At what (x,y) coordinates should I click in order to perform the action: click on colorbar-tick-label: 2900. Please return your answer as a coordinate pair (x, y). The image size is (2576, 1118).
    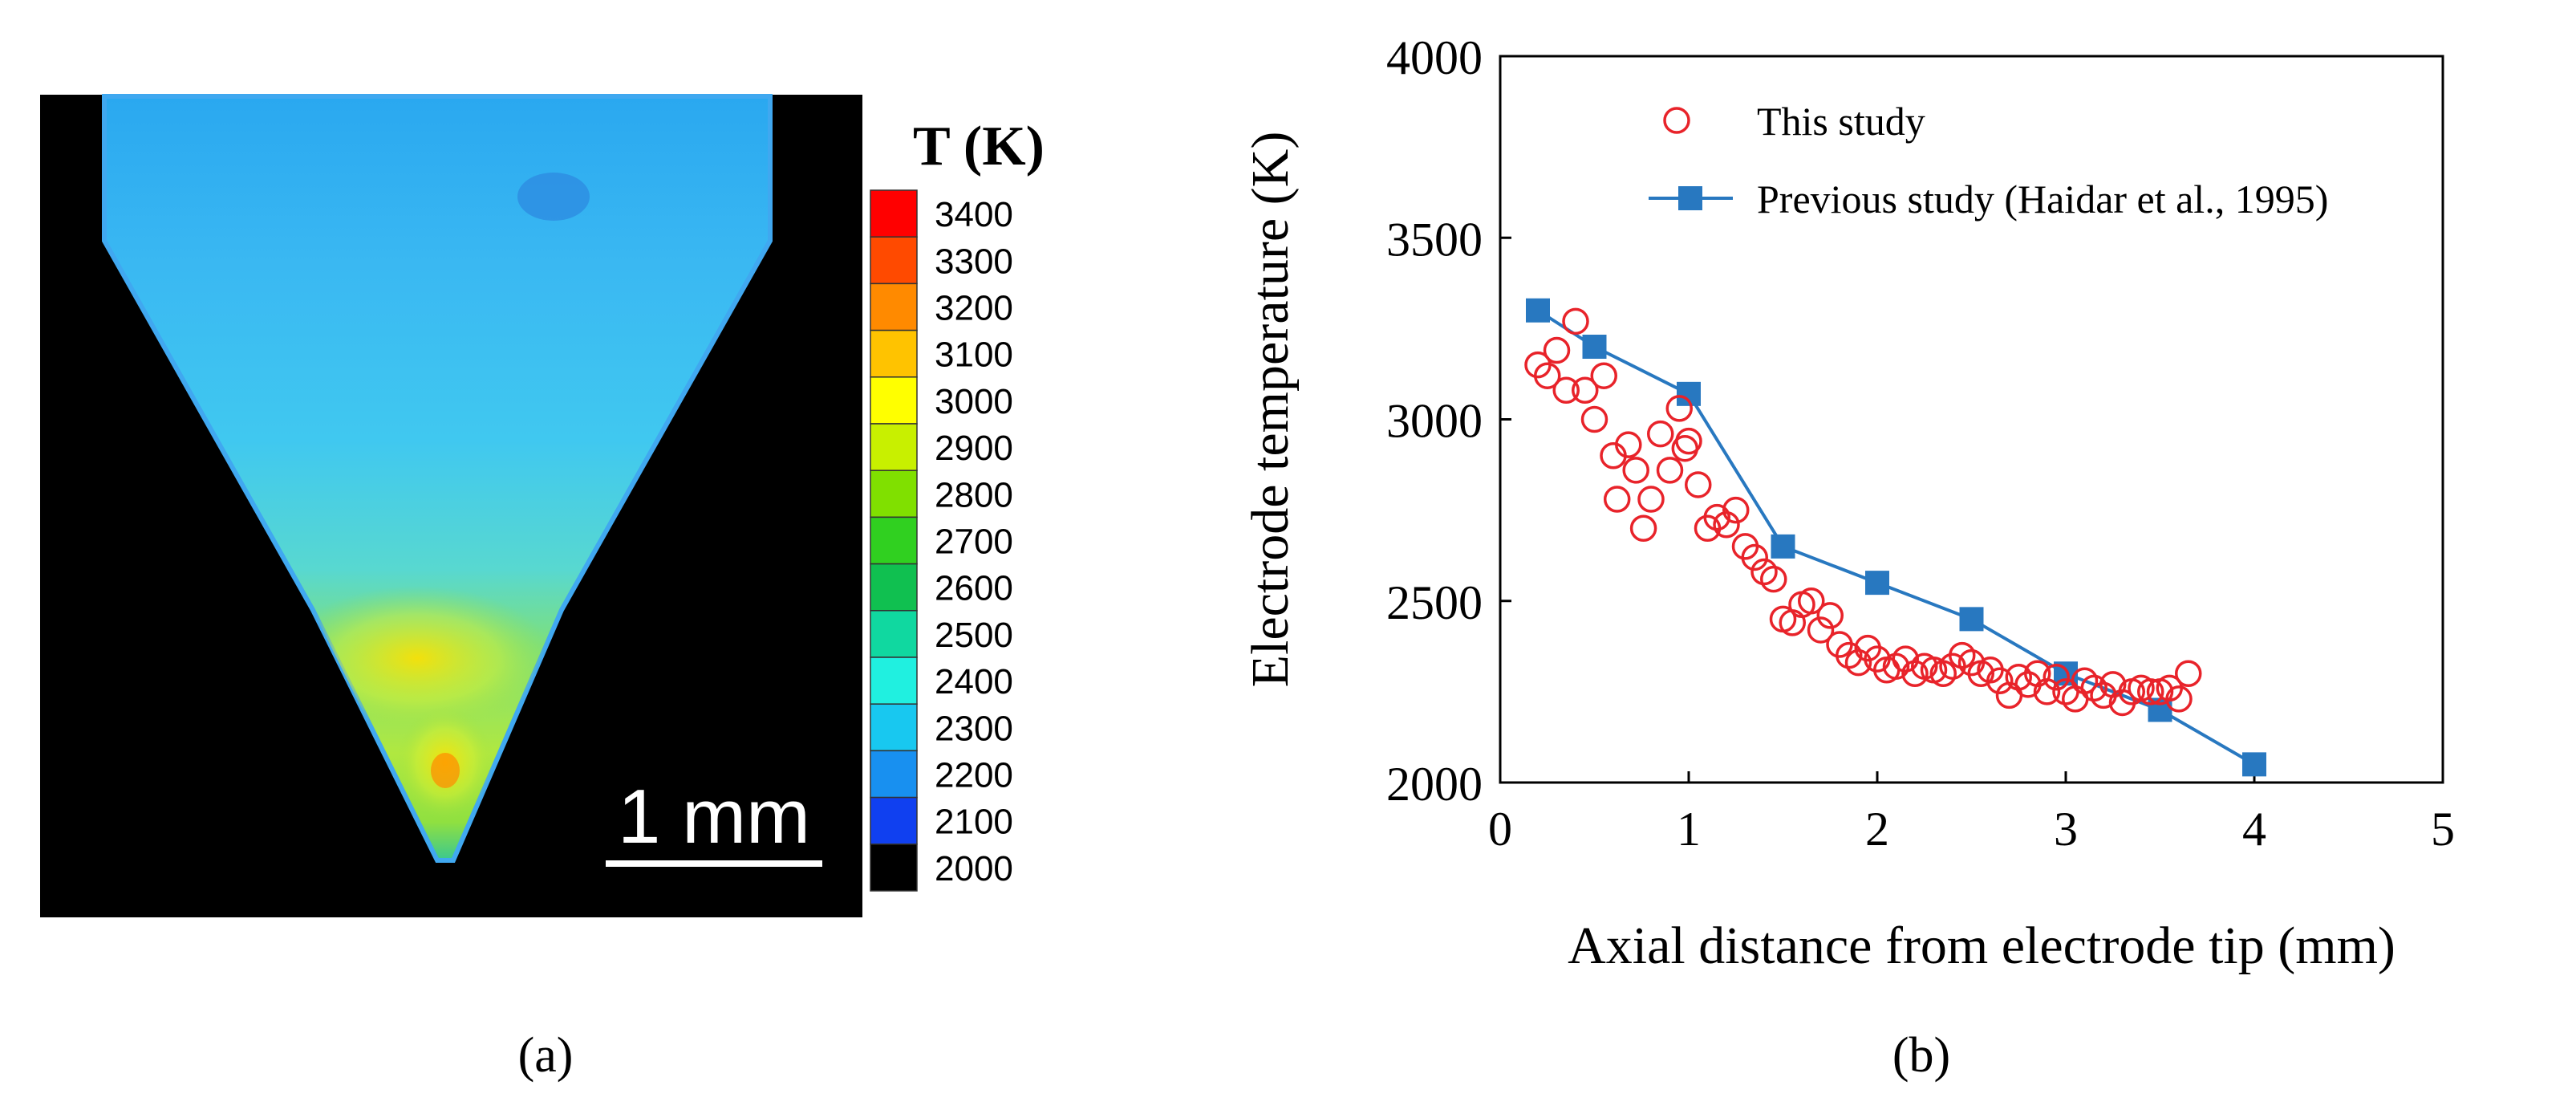
    Looking at the image, I should click on (974, 448).